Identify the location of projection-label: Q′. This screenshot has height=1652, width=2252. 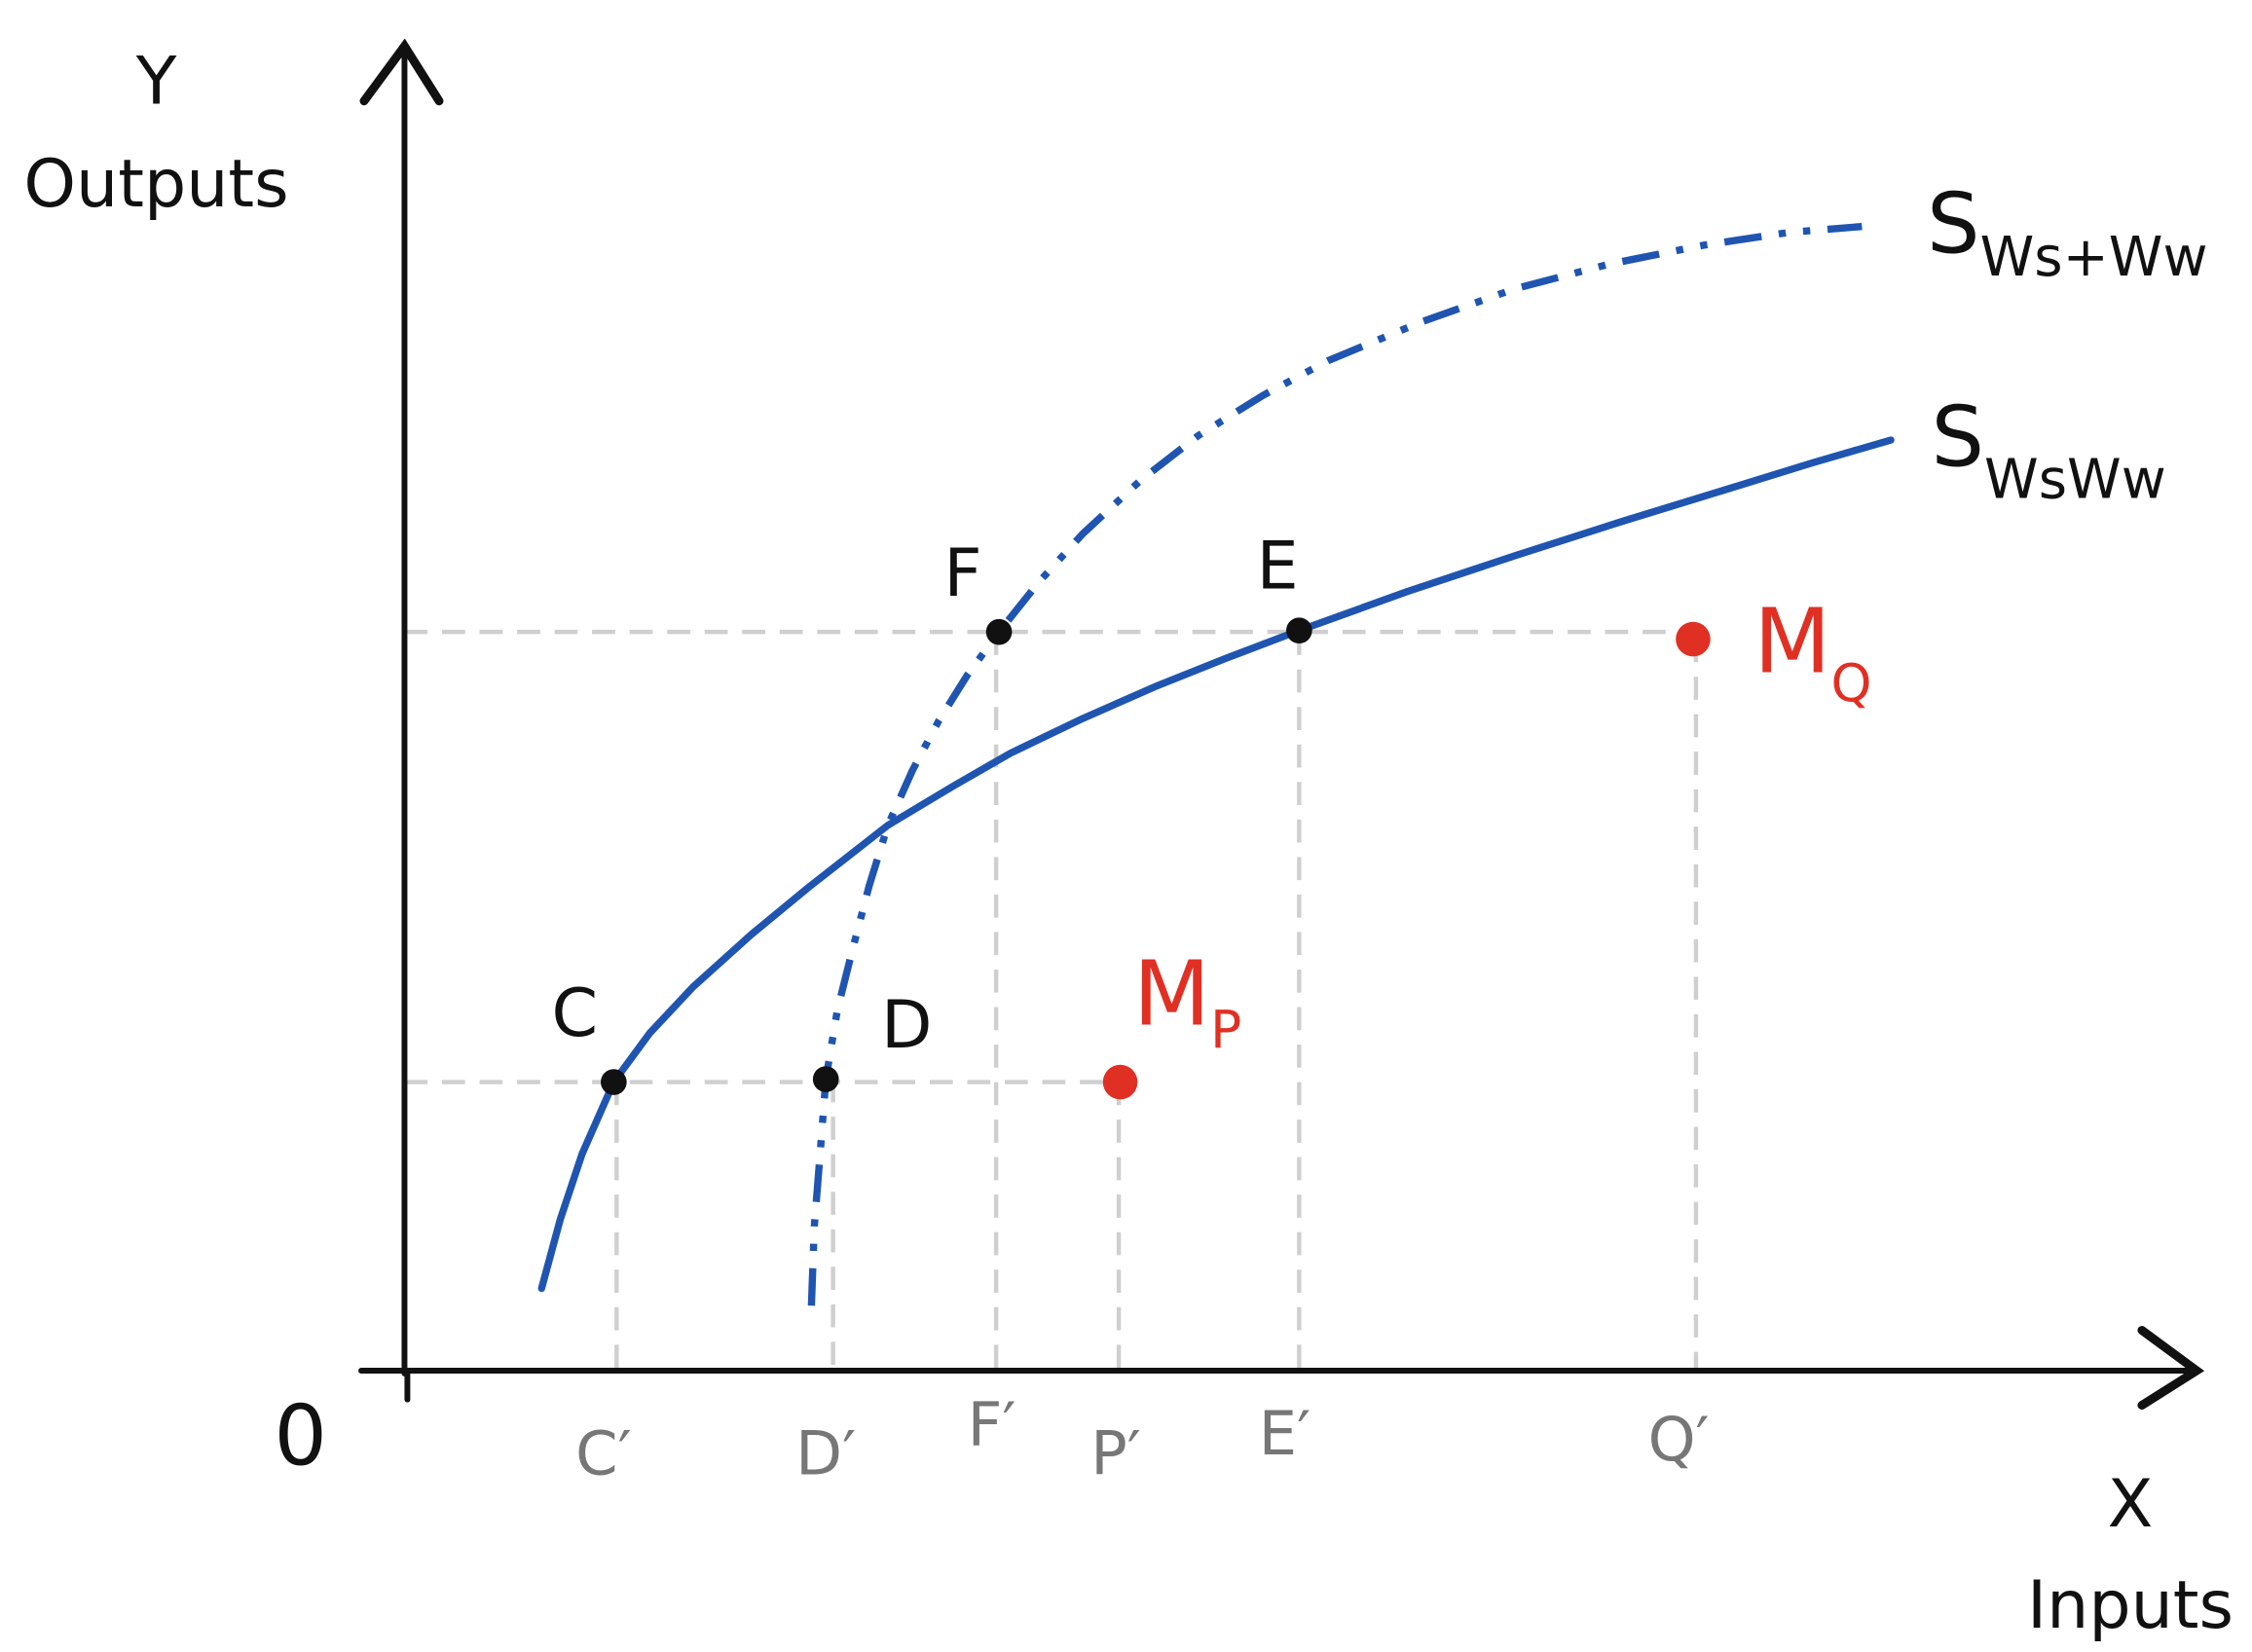
(1679, 1439).